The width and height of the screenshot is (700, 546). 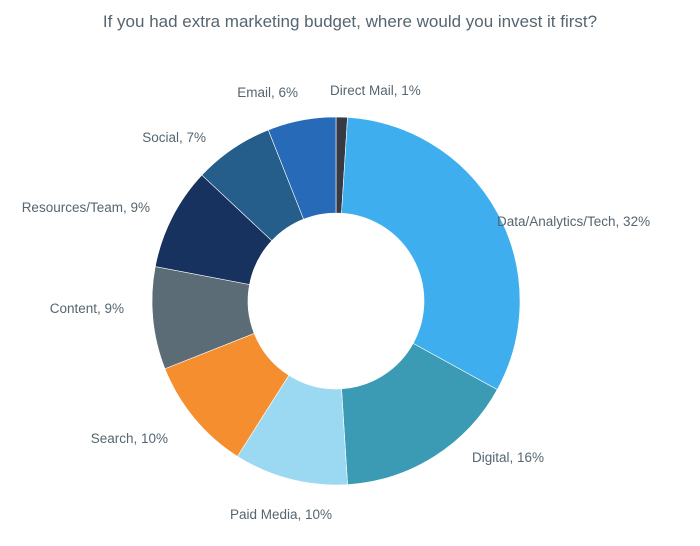 I want to click on slice-label: Direct Mail, 1%, so click(x=375, y=90).